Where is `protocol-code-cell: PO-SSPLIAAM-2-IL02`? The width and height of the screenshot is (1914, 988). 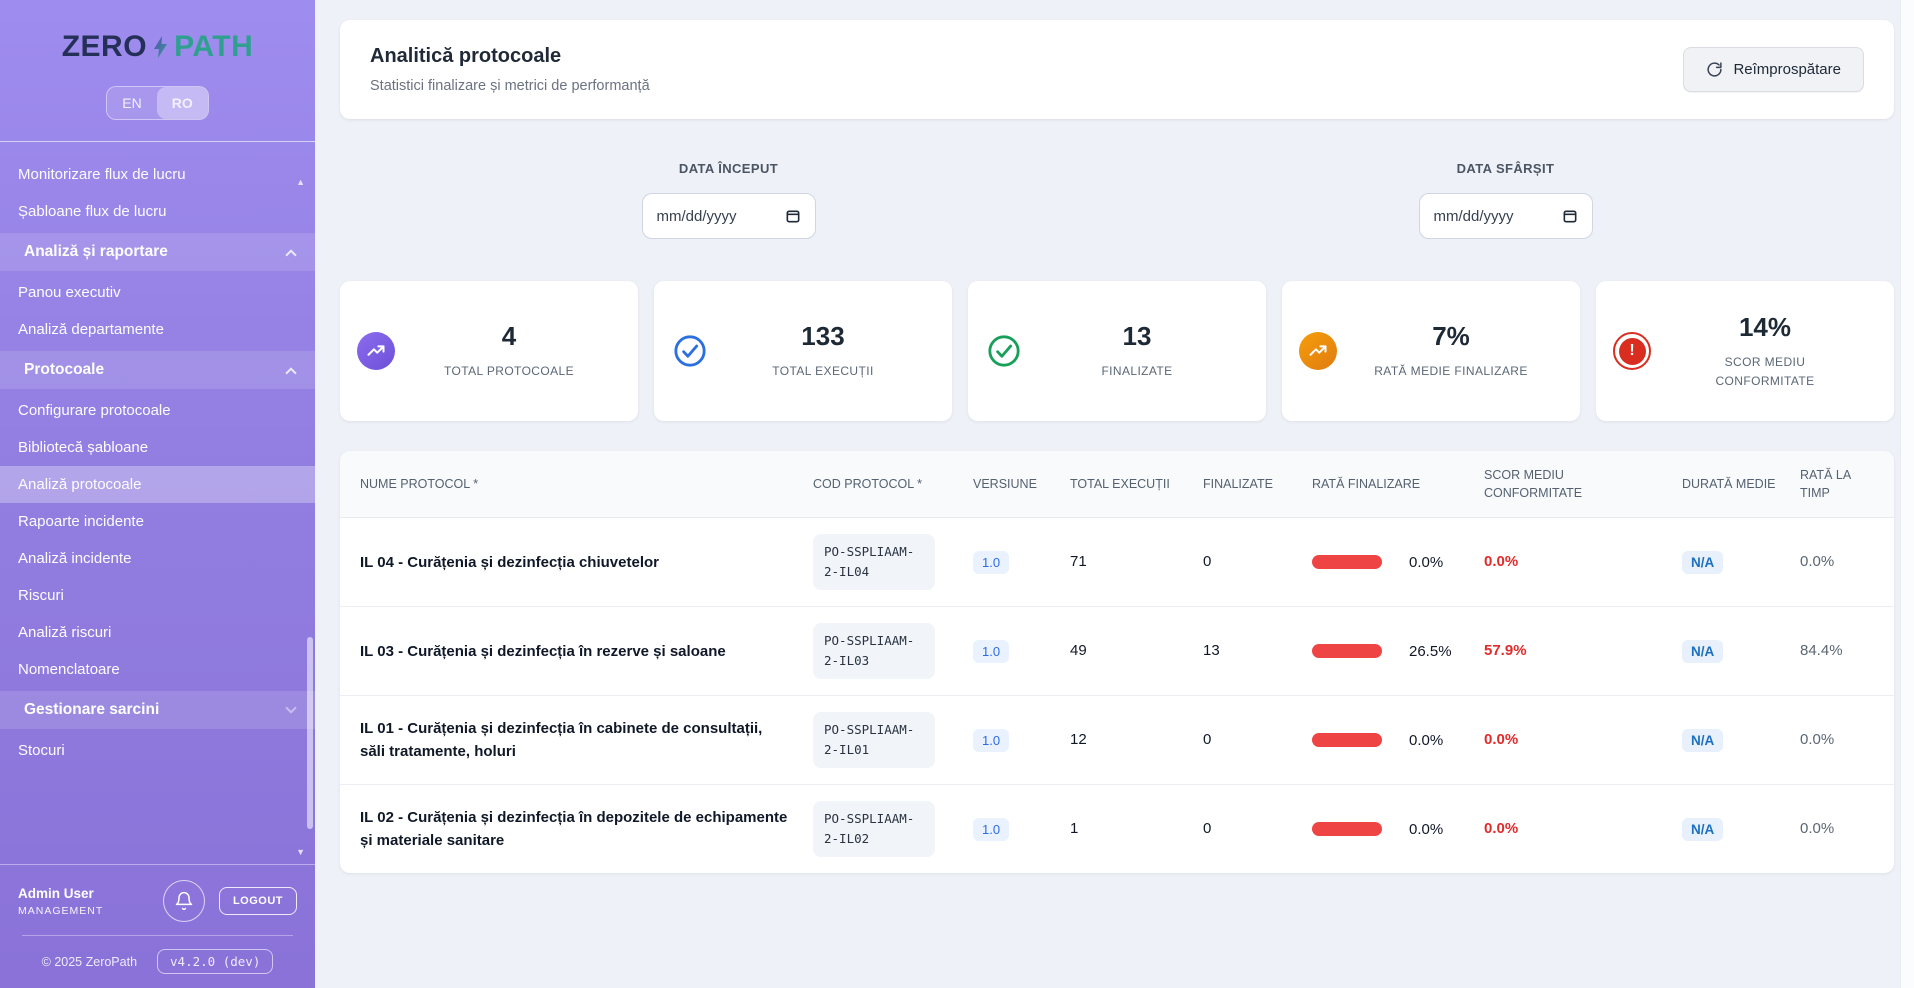
protocol-code-cell: PO-SSPLIAAM-2-IL02 is located at coordinates (893, 829).